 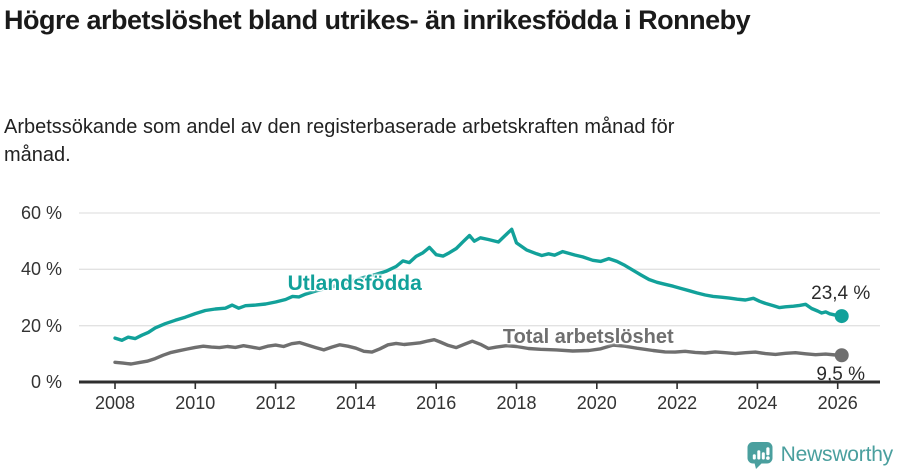 I want to click on x-axis-label-2008: 2008, so click(x=115, y=403).